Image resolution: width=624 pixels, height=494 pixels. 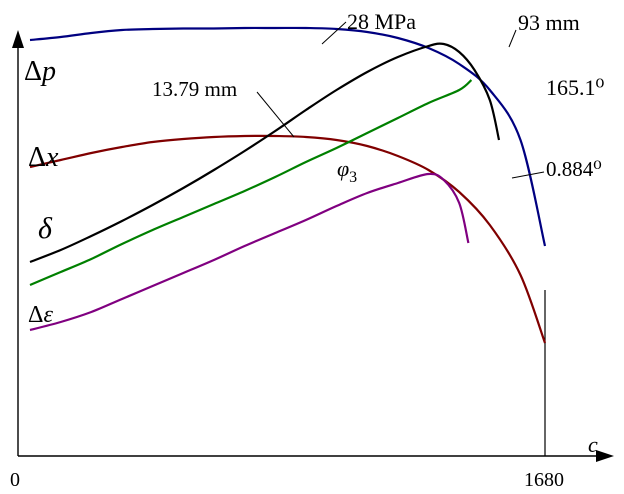 I want to click on label-delta-p-var: p, so click(x=48, y=71).